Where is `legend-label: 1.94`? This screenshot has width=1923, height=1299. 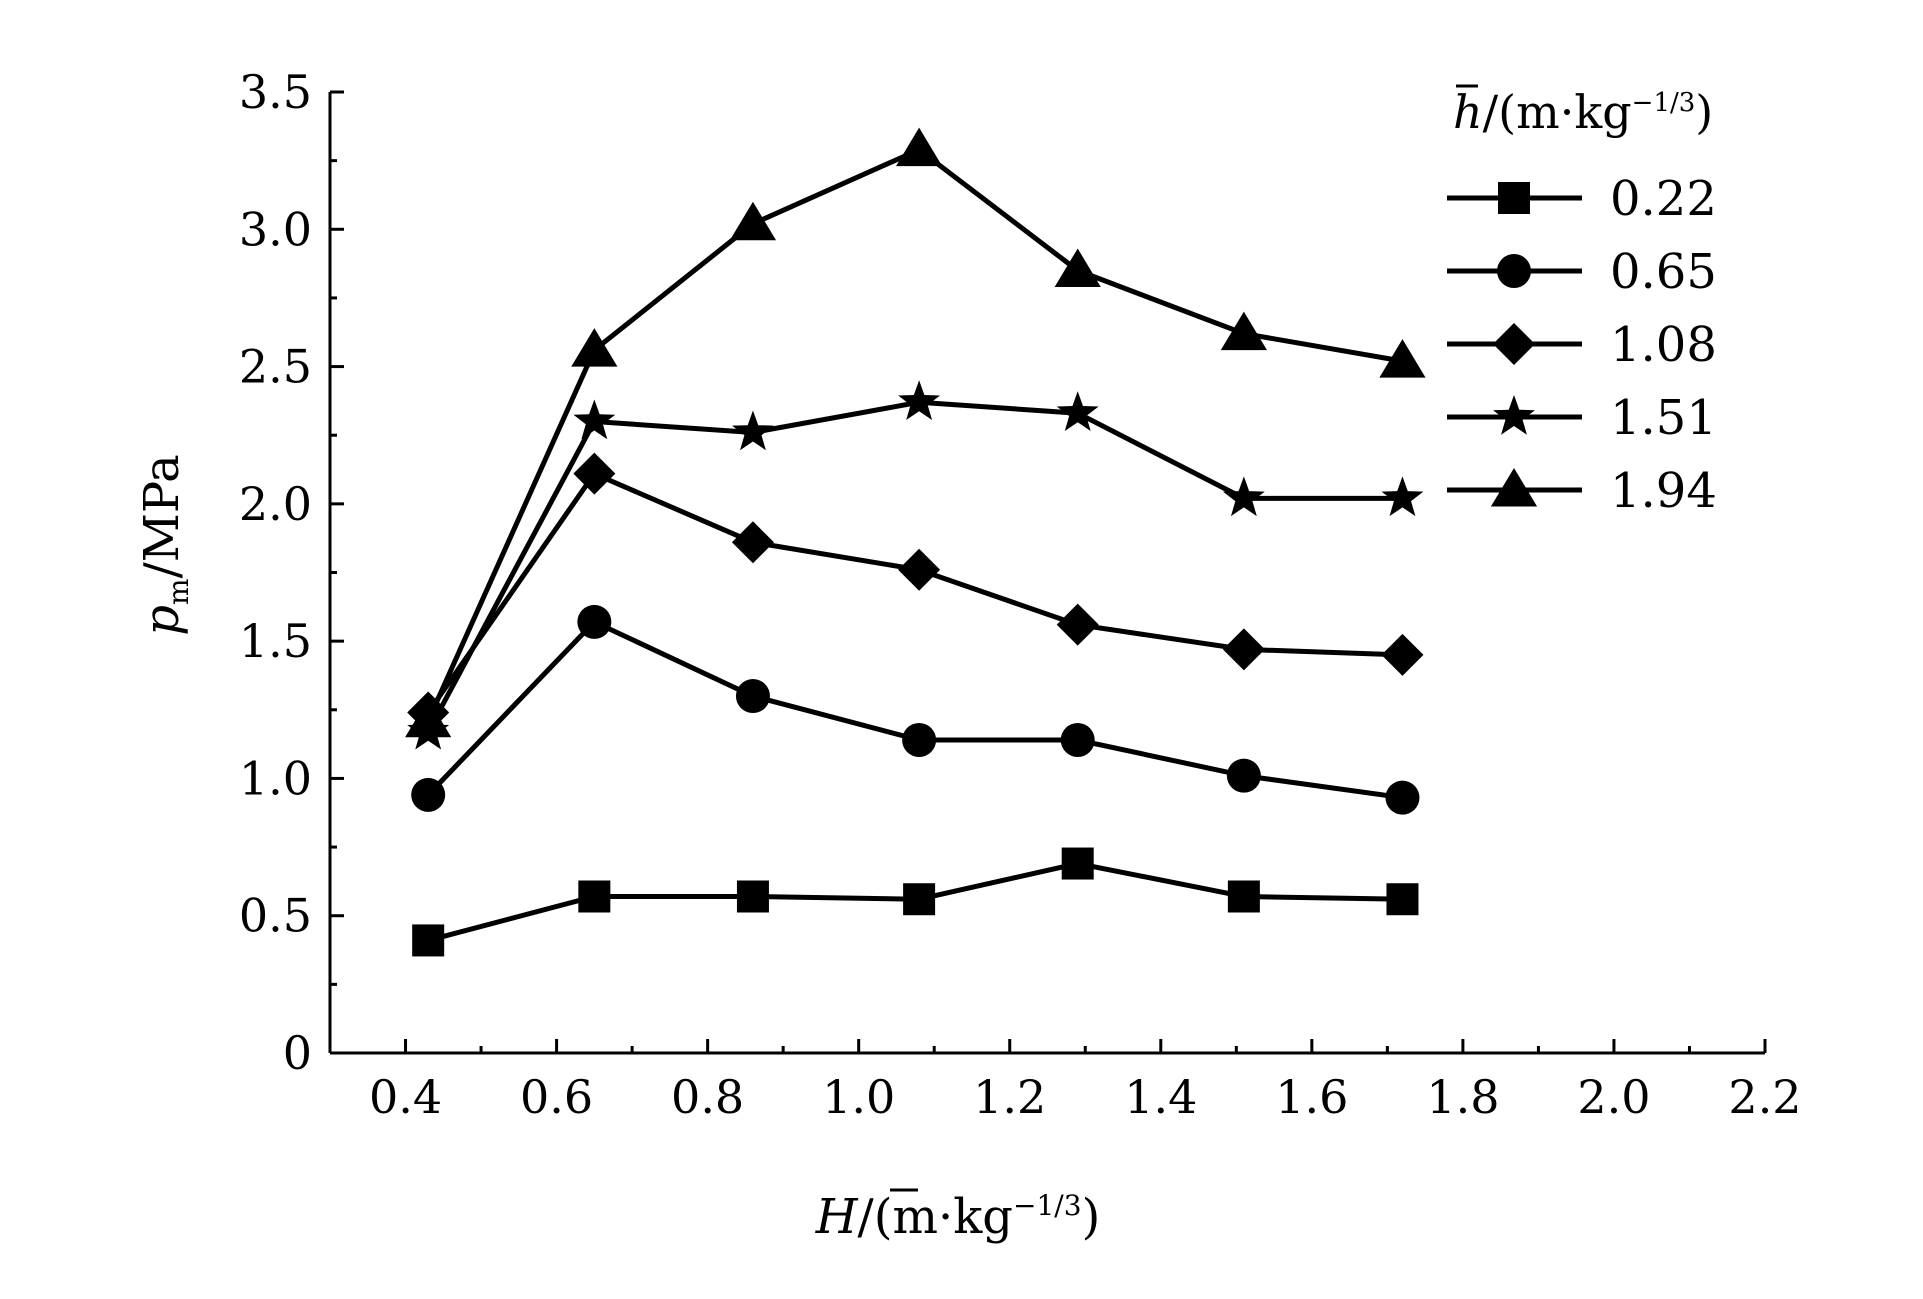 legend-label: 1.94 is located at coordinates (1663, 491).